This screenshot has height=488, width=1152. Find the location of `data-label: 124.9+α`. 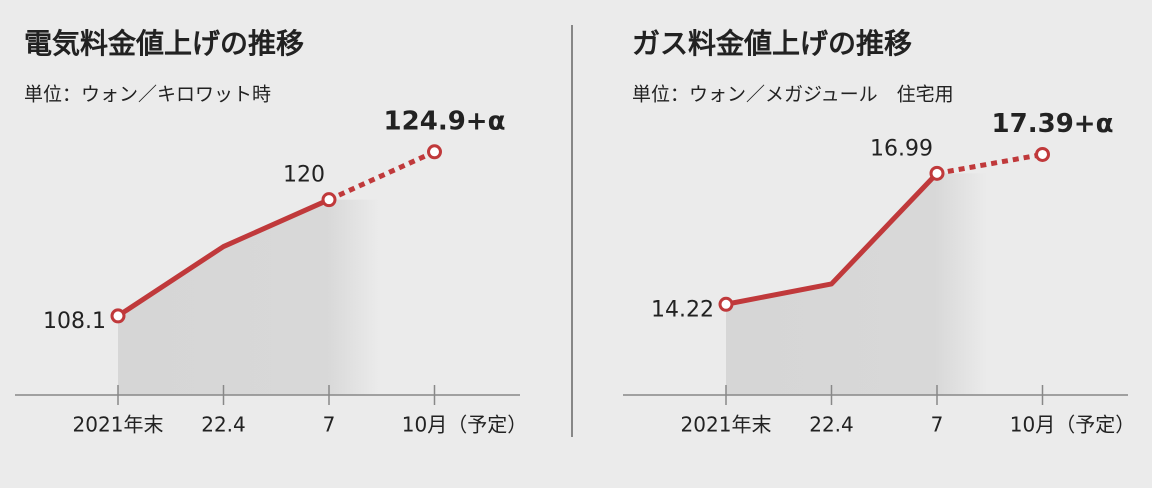

data-label: 124.9+α is located at coordinates (445, 121).